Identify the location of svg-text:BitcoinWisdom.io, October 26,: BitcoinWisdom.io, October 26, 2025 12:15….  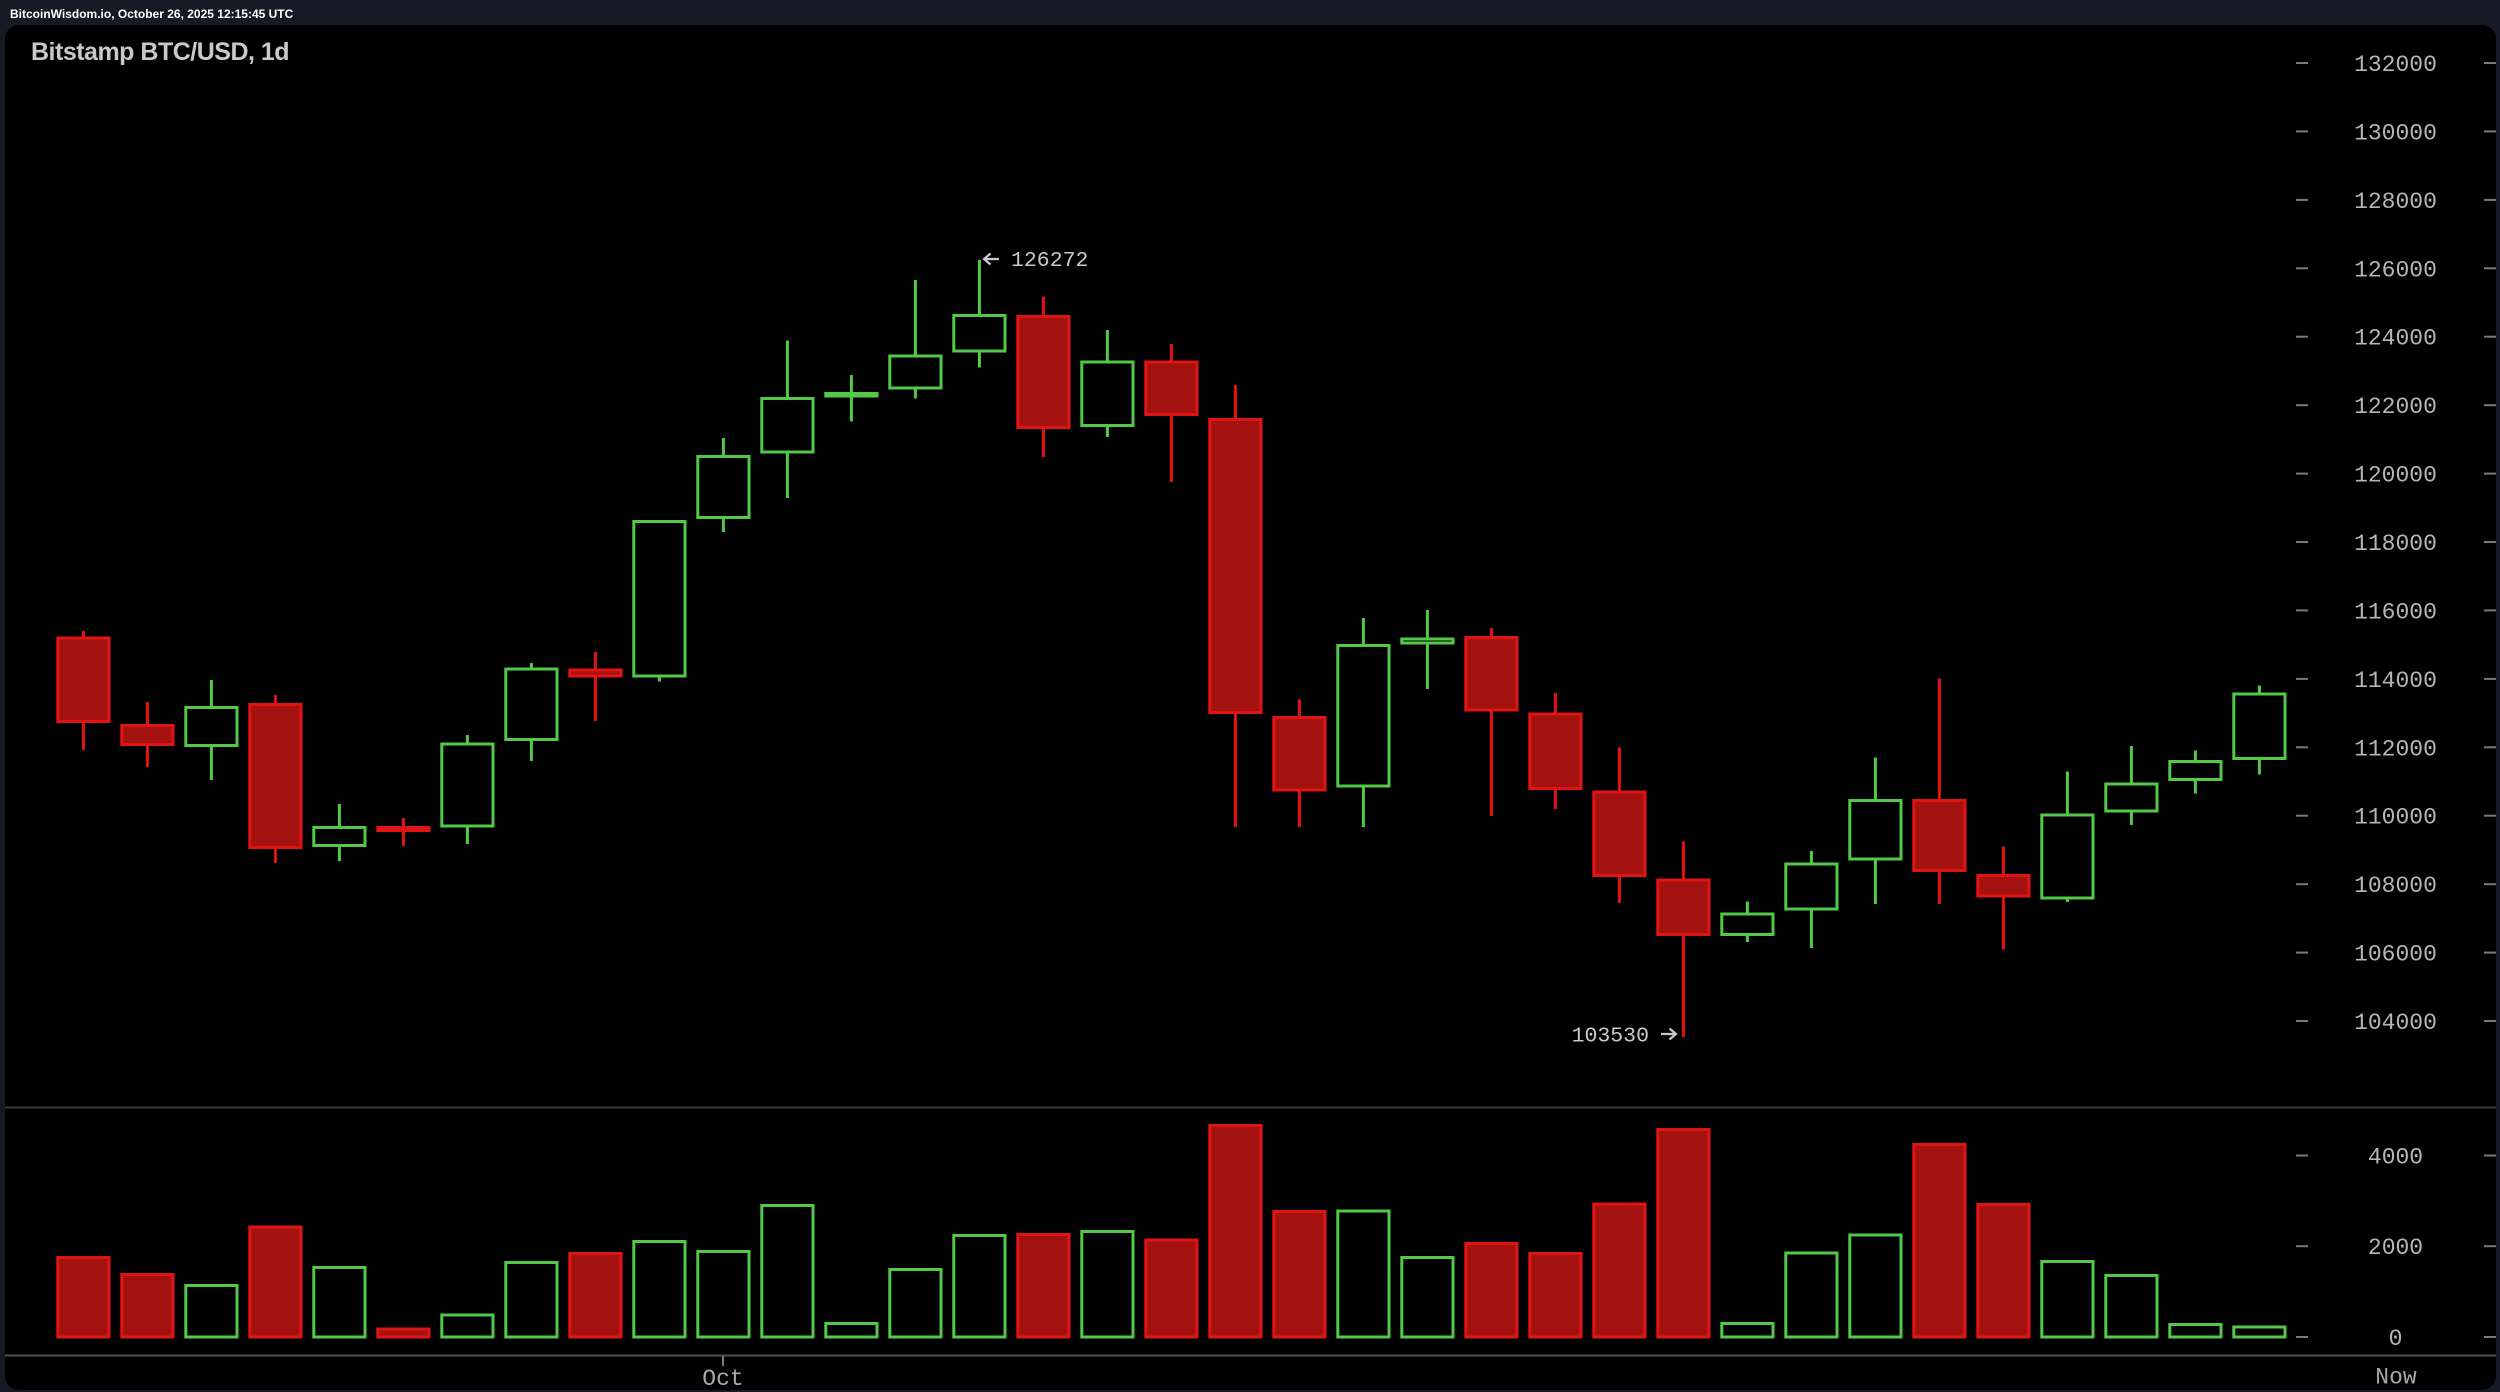
(152, 14).